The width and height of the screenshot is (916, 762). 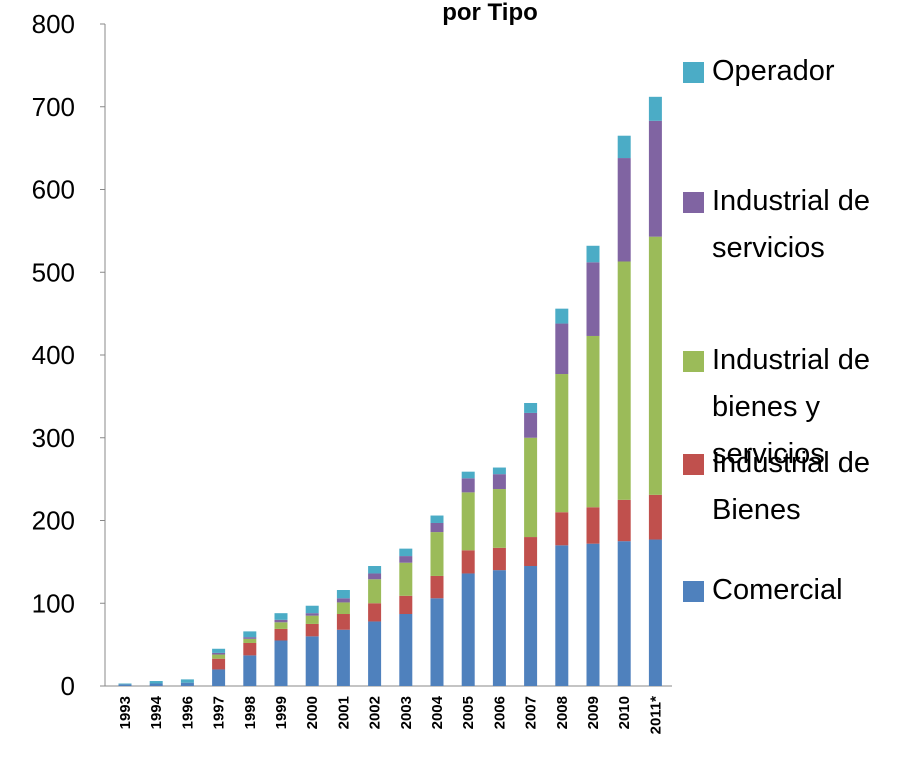 What do you see at coordinates (562, 712) in the screenshot?
I see `x-tick-label: 2008` at bounding box center [562, 712].